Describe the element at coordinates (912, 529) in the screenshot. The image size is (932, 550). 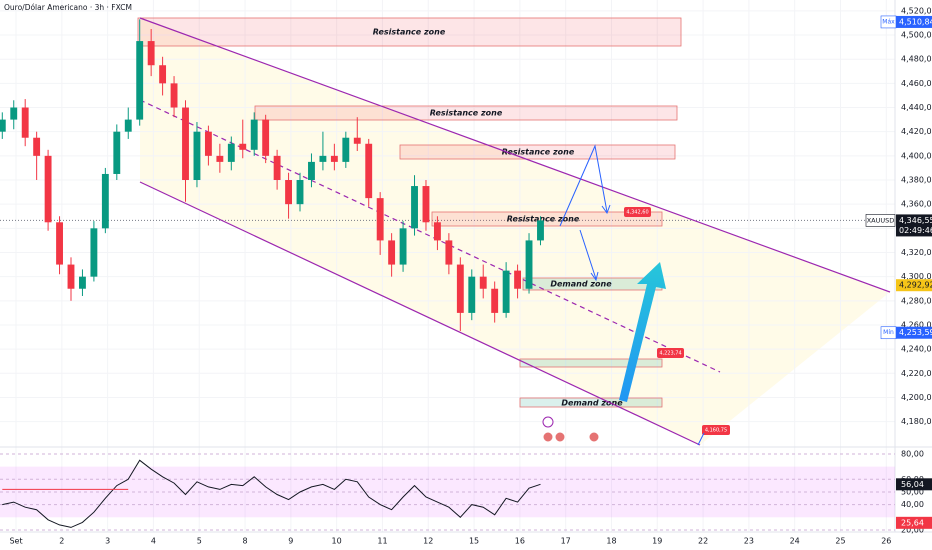
I see `rsi-tick-label: 20,00` at that location.